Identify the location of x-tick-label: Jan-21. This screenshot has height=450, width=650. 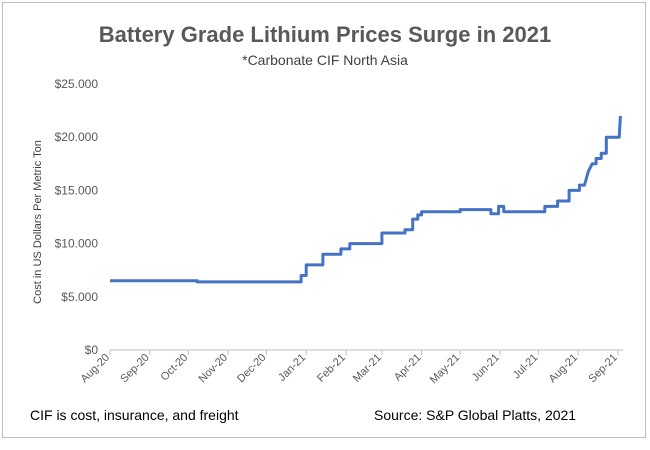
(292, 368).